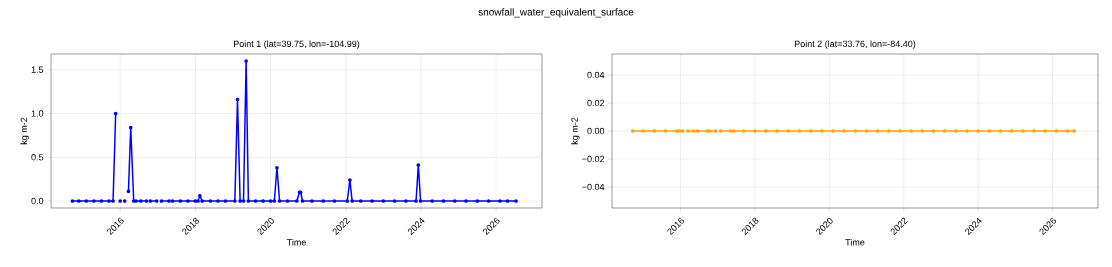  I want to click on y-tick-label: −0.02, so click(593, 159).